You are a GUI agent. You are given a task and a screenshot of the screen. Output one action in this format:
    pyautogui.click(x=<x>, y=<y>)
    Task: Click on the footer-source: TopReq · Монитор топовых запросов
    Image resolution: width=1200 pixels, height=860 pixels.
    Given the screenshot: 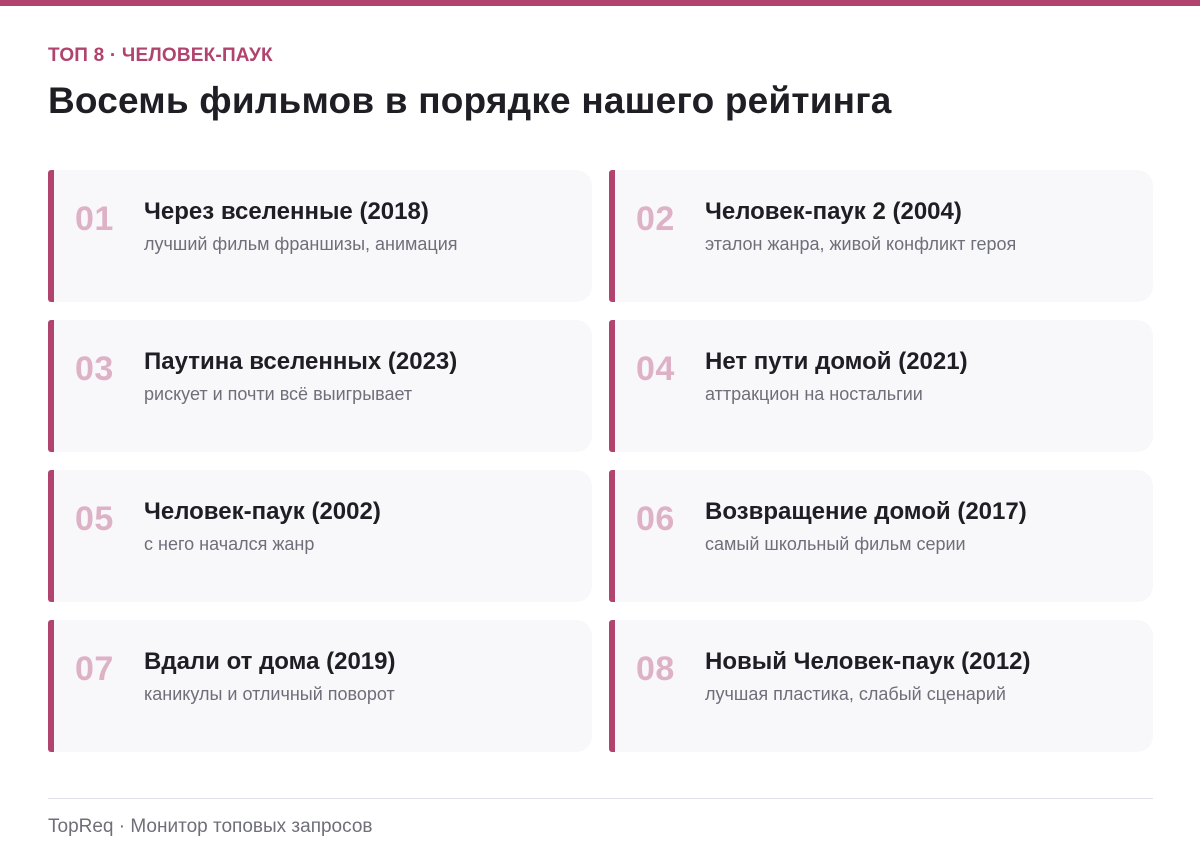 What is the action you would take?
    pyautogui.click(x=210, y=826)
    